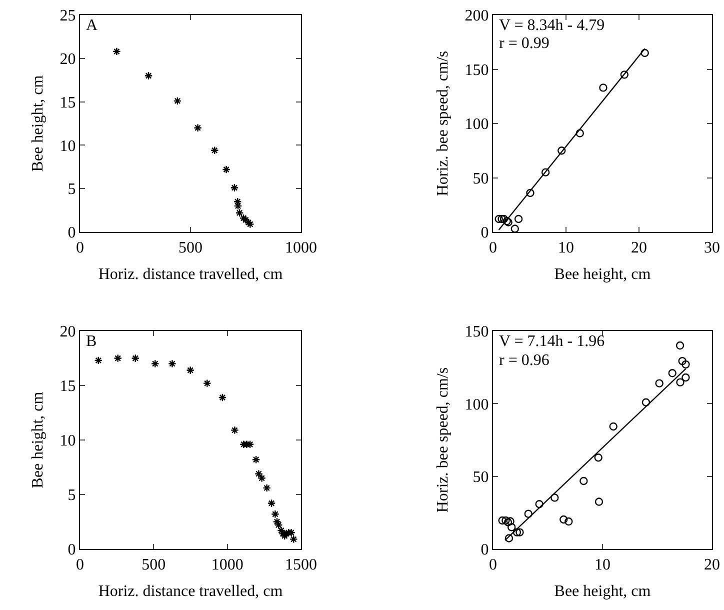 The height and width of the screenshot is (610, 724). Describe the element at coordinates (712, 247) in the screenshot. I see `x-tick-label: 30` at that location.